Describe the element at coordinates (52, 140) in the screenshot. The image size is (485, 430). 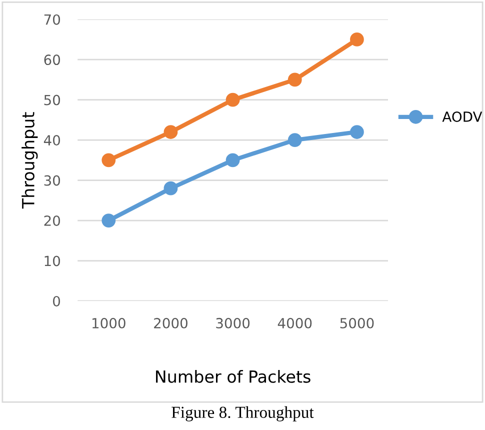
I see `y-tick-label: 40` at that location.